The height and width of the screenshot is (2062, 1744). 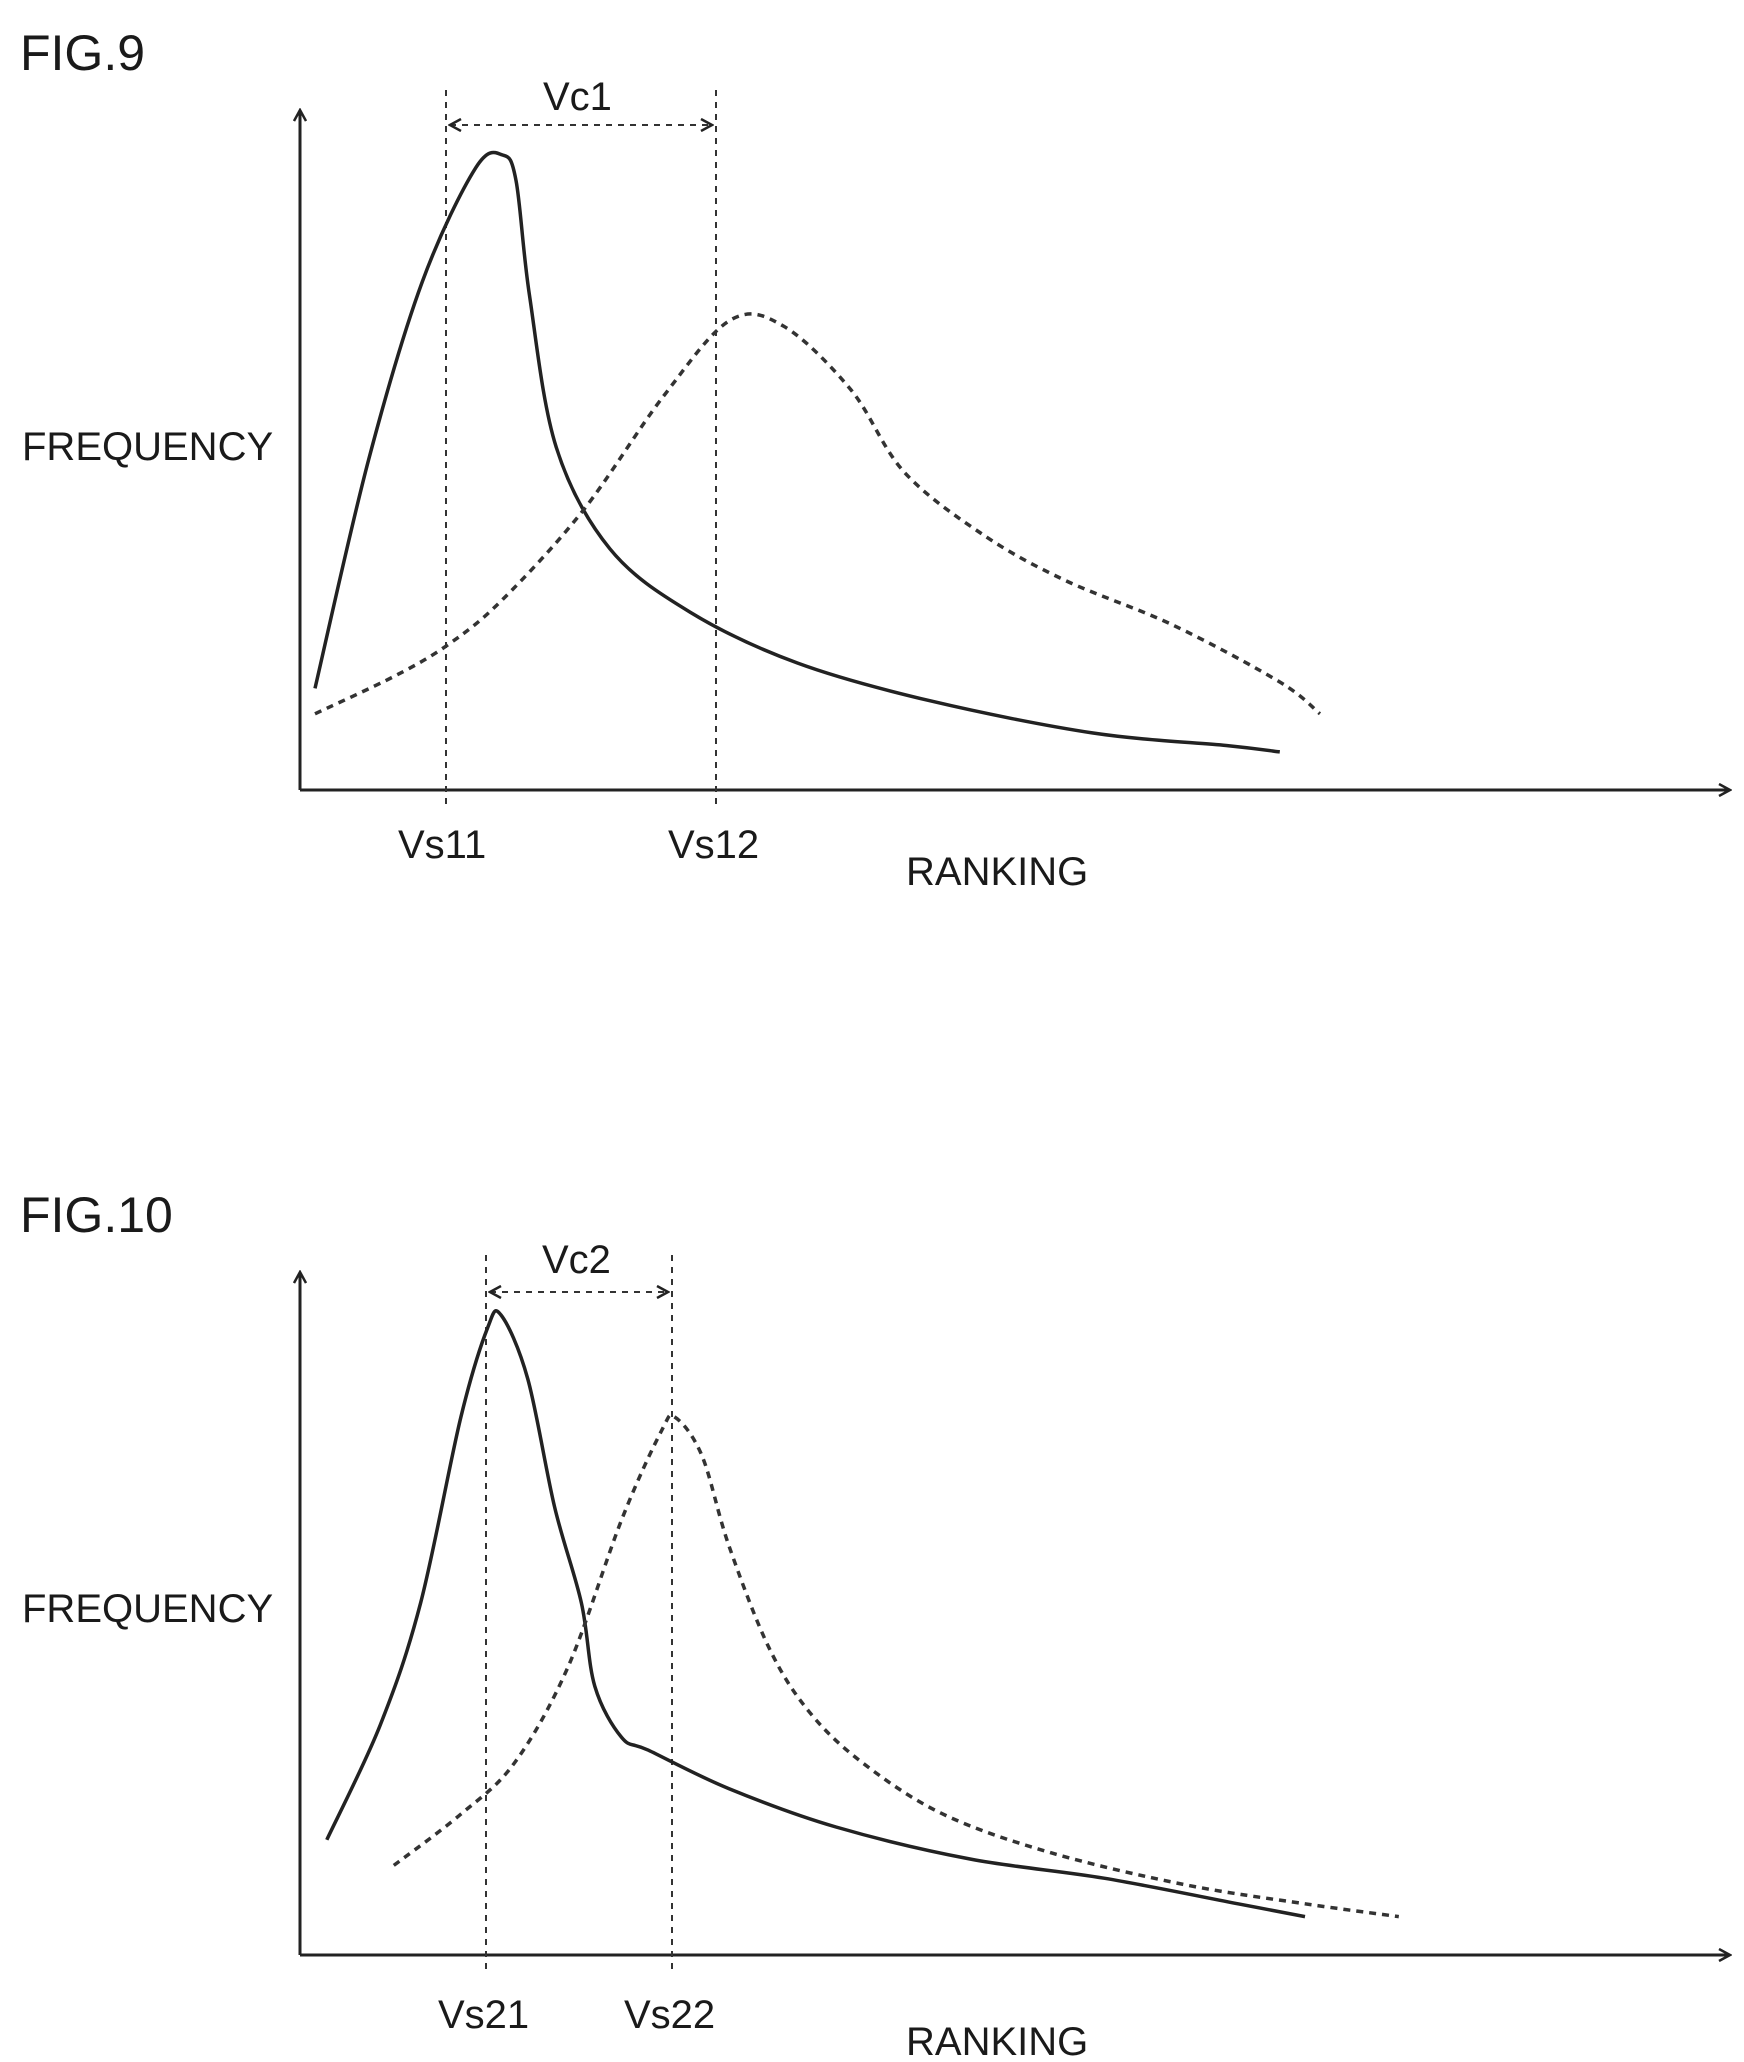 What do you see at coordinates (147, 1609) in the screenshot?
I see `fig10-ylabel: FREQUENCY` at bounding box center [147, 1609].